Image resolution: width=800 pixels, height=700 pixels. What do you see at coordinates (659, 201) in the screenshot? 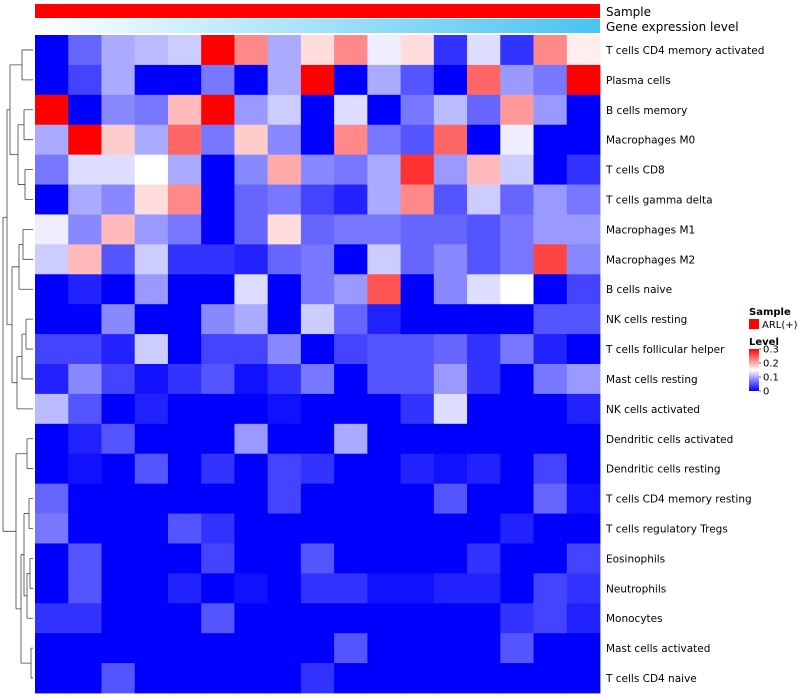
I see `row-label: T cells gamma delta` at bounding box center [659, 201].